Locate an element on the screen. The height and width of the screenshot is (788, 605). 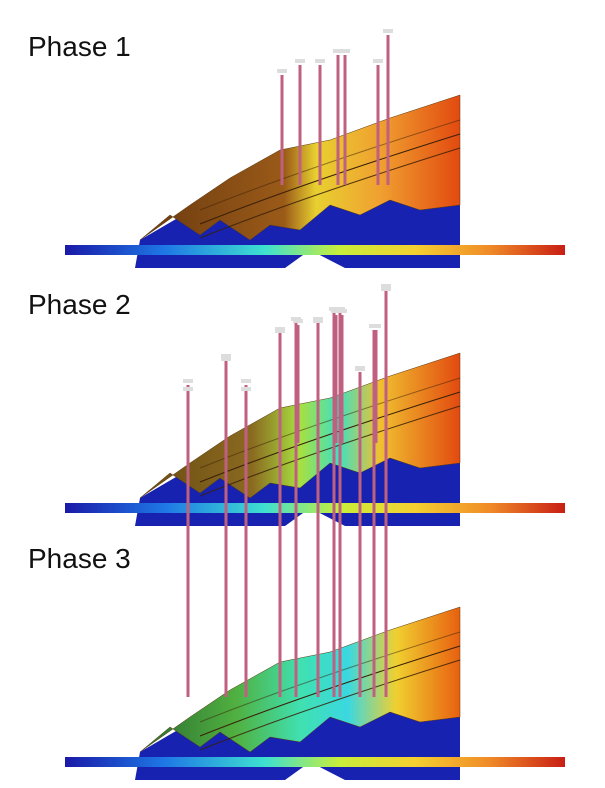
phase-label: Phase 3 is located at coordinates (79, 558).